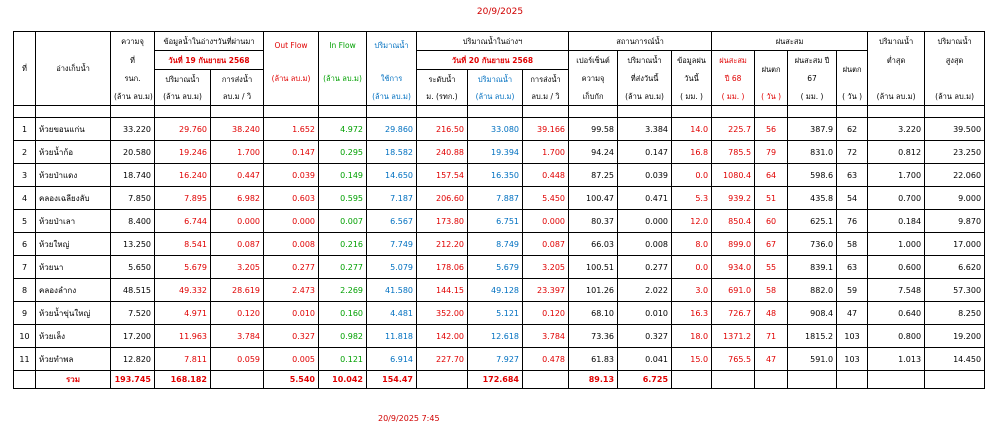  Describe the element at coordinates (955, 152) in the screenshot. I see `cell-max: 23.250` at that location.